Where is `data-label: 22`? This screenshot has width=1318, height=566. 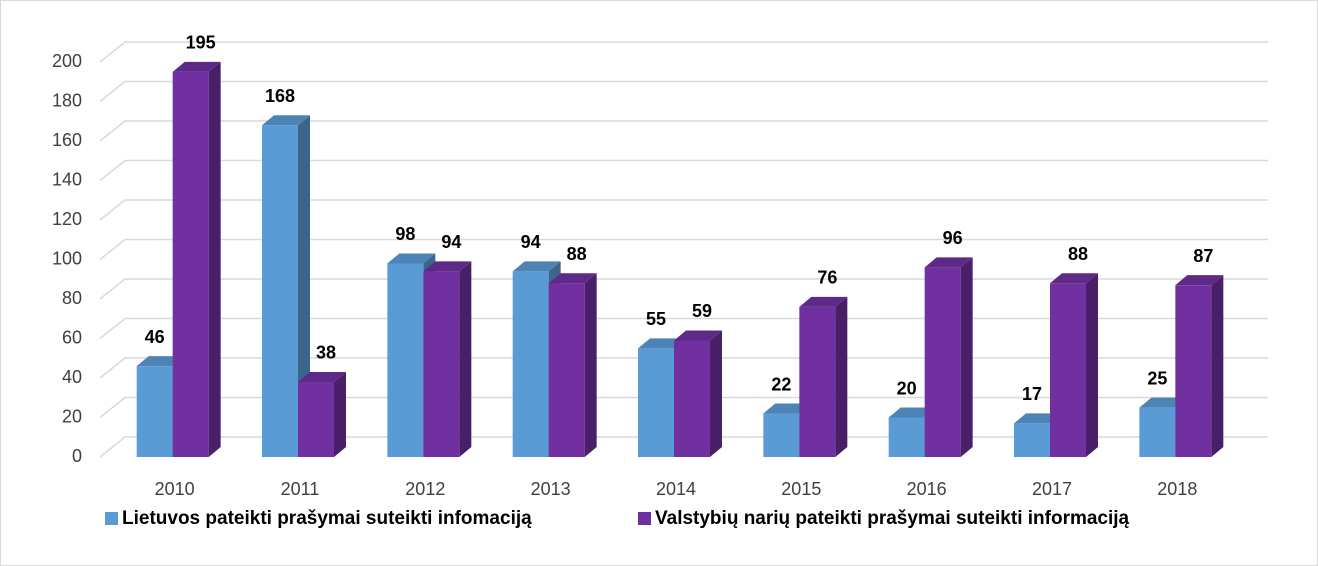
data-label: 22 is located at coordinates (781, 384).